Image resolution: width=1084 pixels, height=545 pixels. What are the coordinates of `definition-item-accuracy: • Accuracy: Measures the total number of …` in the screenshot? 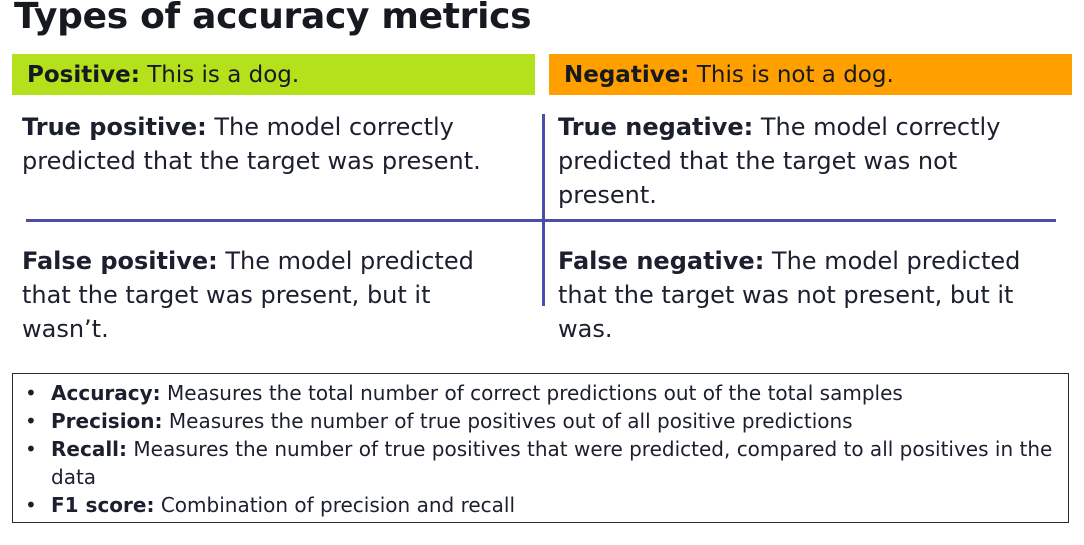 It's located at (546, 393).